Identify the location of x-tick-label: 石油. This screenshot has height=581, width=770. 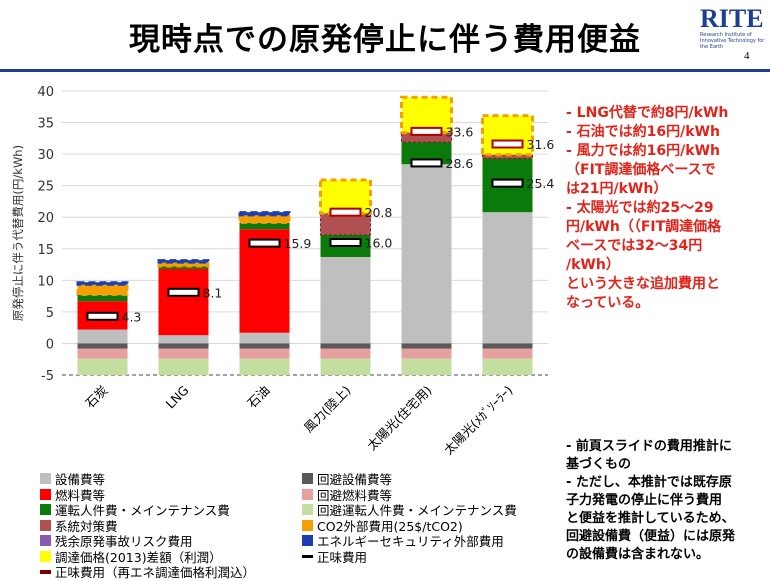
(258, 397).